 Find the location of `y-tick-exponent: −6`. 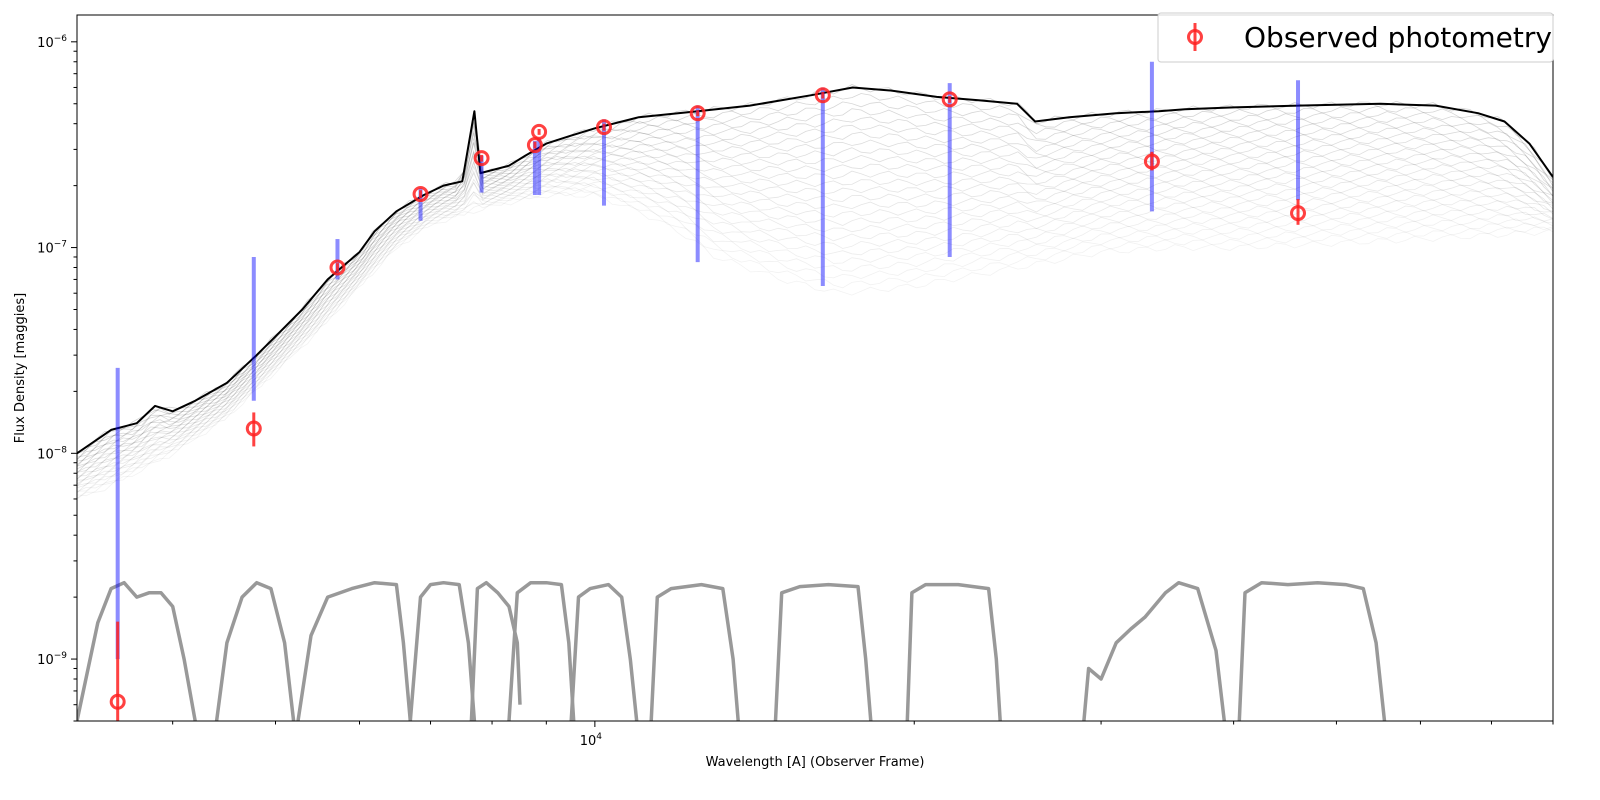

y-tick-exponent: −6 is located at coordinates (61, 39).